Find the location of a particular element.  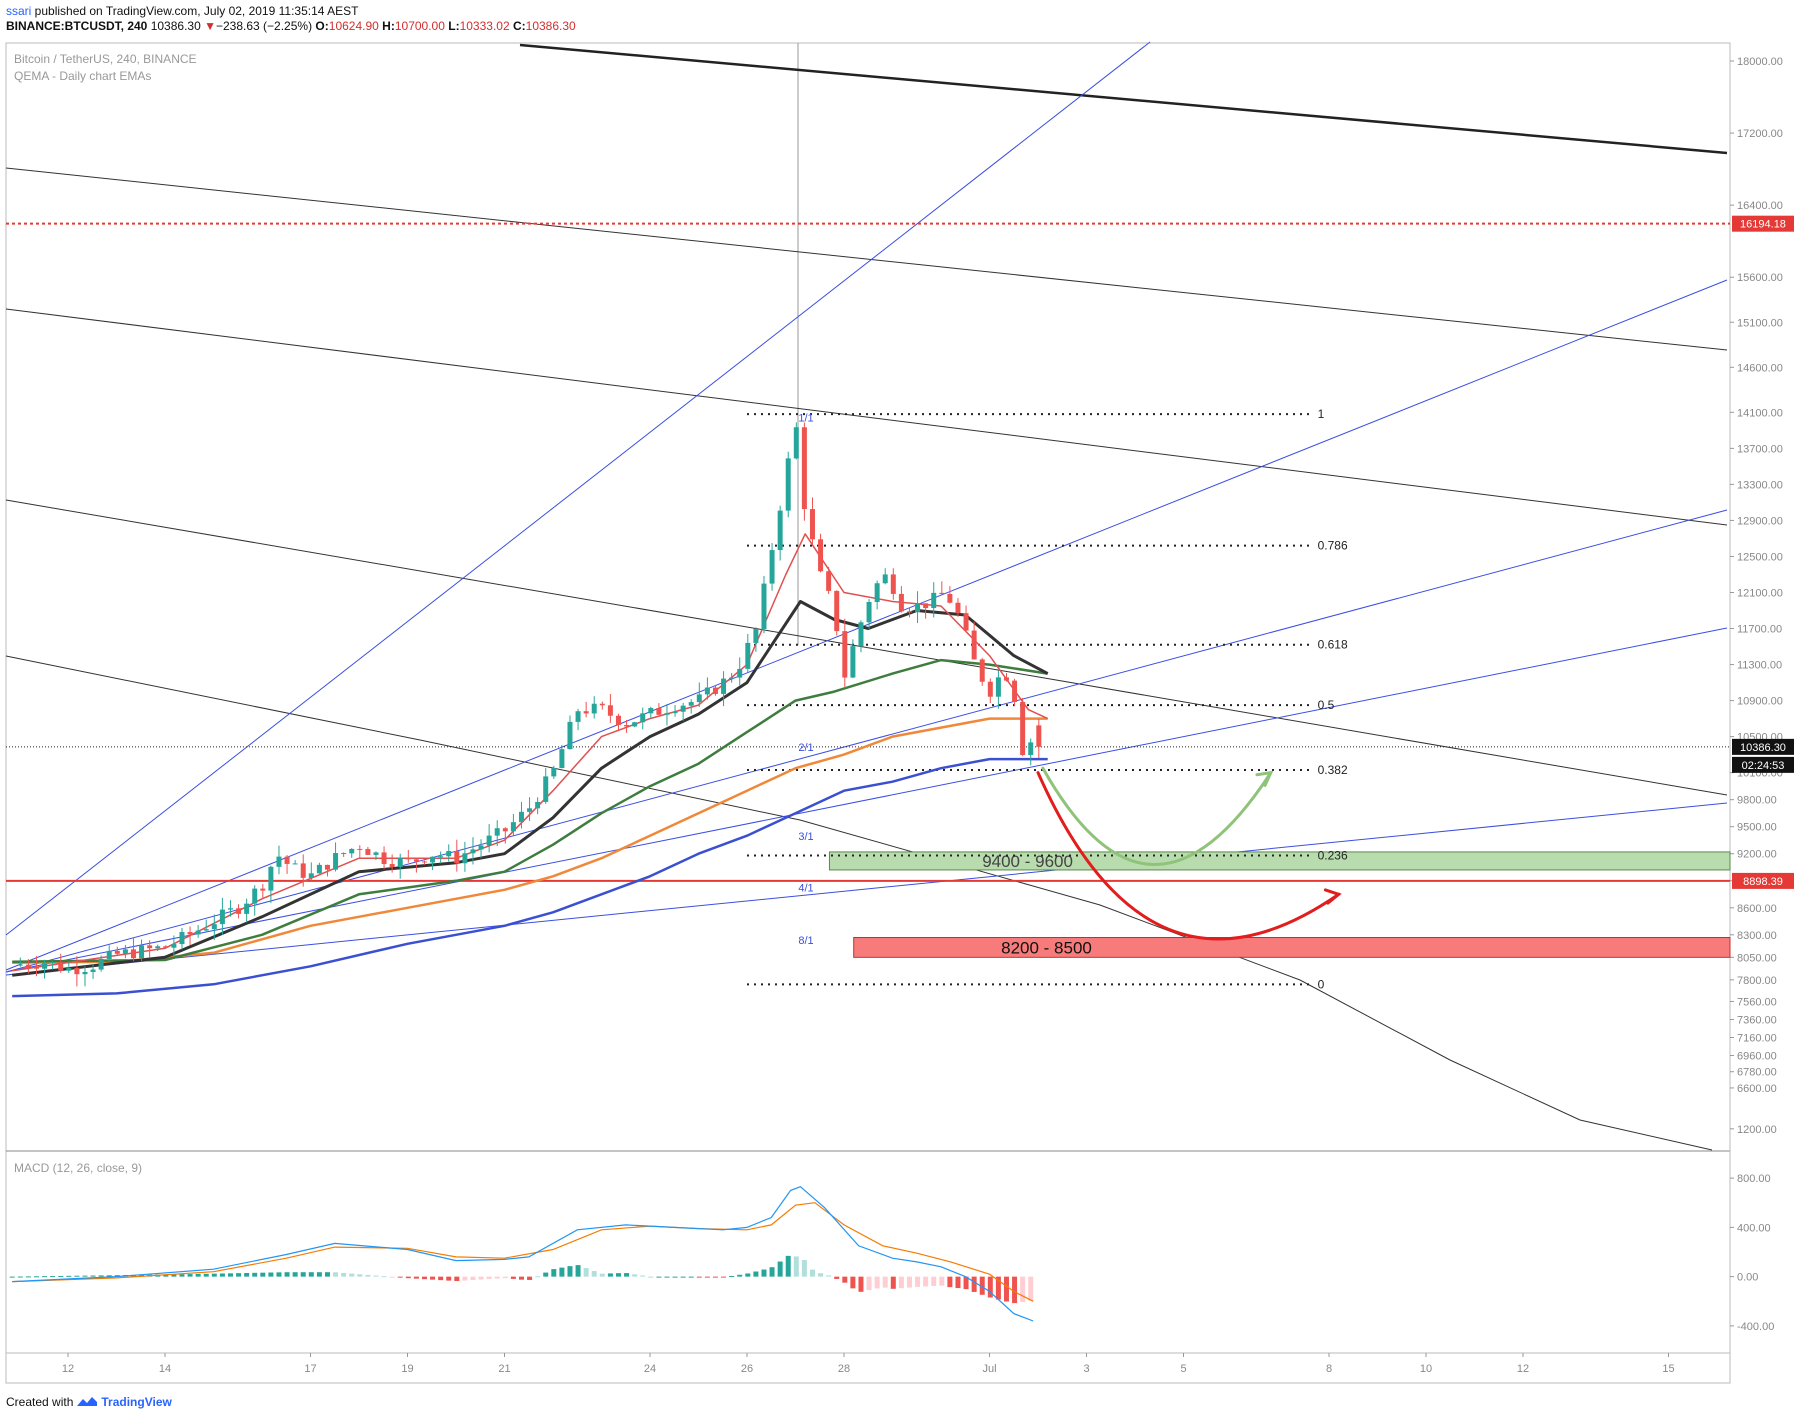

signal-line is located at coordinates (523, 1252).